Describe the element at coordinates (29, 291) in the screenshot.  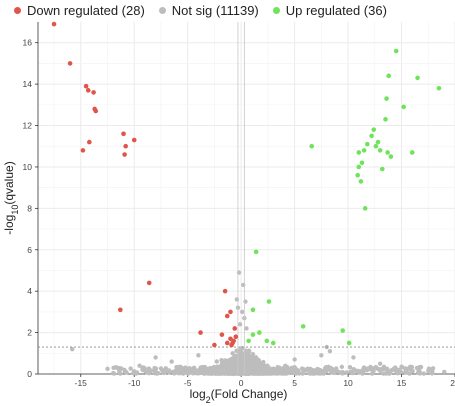
I see `y-tick-label: 4` at that location.